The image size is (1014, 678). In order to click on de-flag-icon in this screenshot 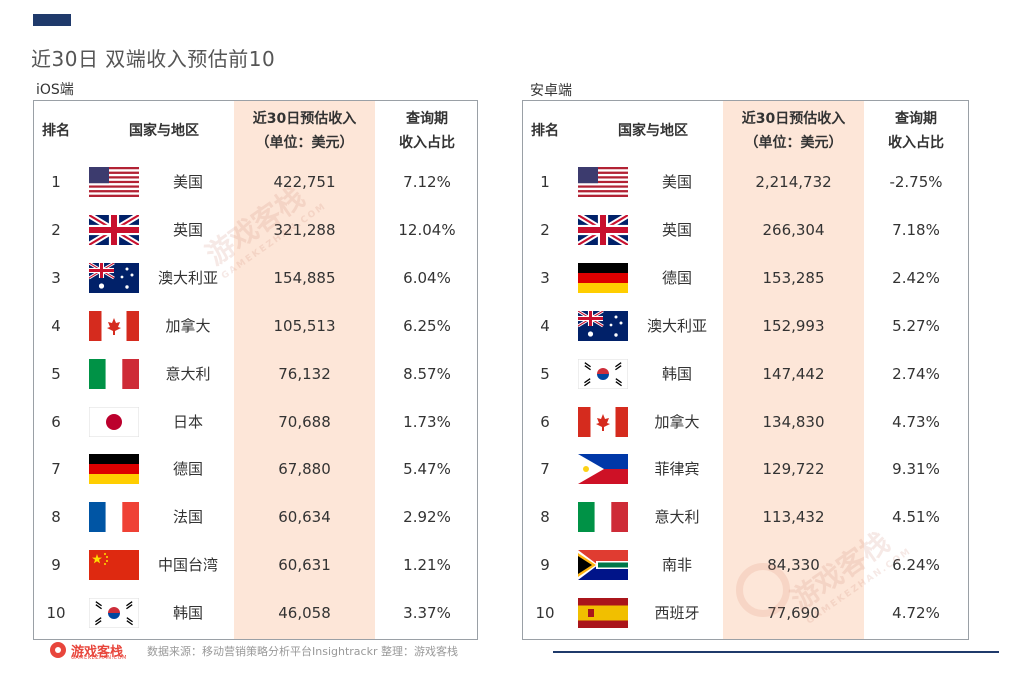, I will do `click(114, 469)`.